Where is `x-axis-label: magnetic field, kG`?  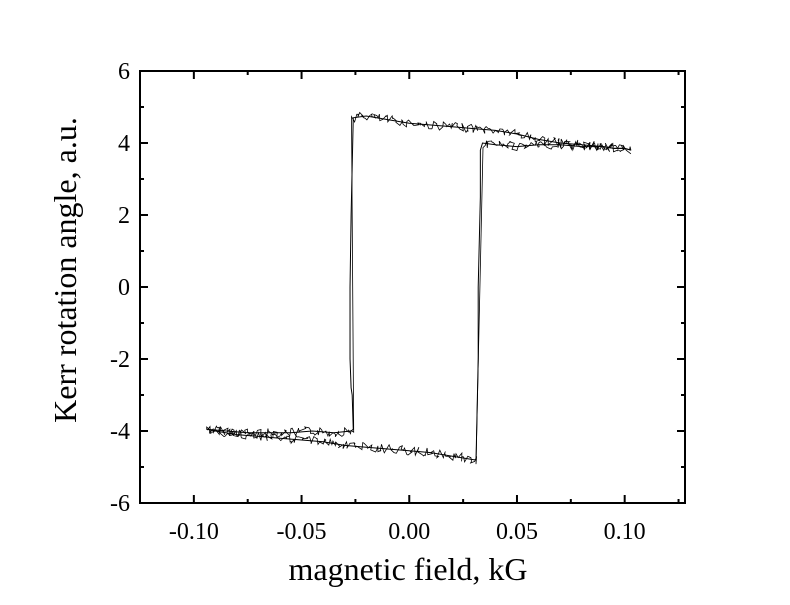 x-axis-label: magnetic field, kG is located at coordinates (407, 569).